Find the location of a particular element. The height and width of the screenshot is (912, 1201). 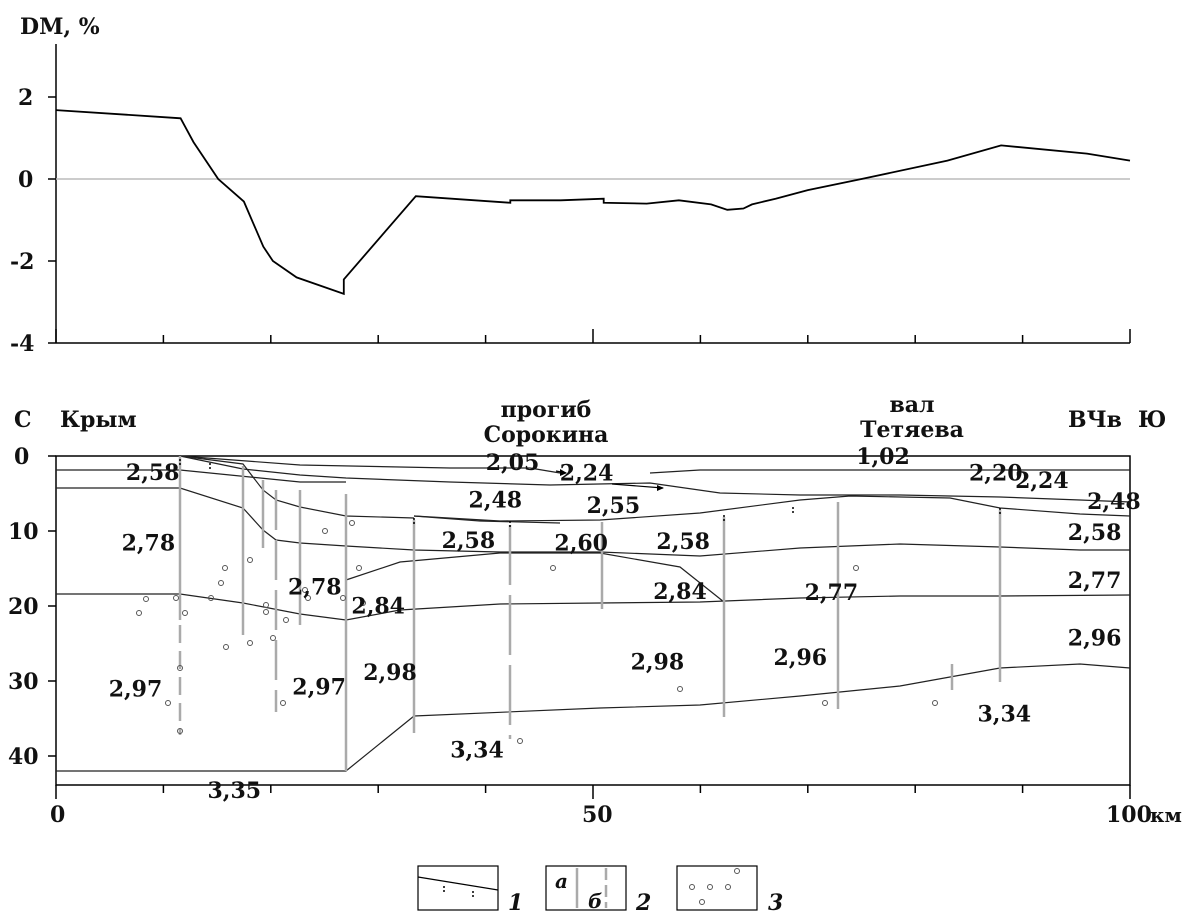

borehole-markers is located at coordinates (590, 493).